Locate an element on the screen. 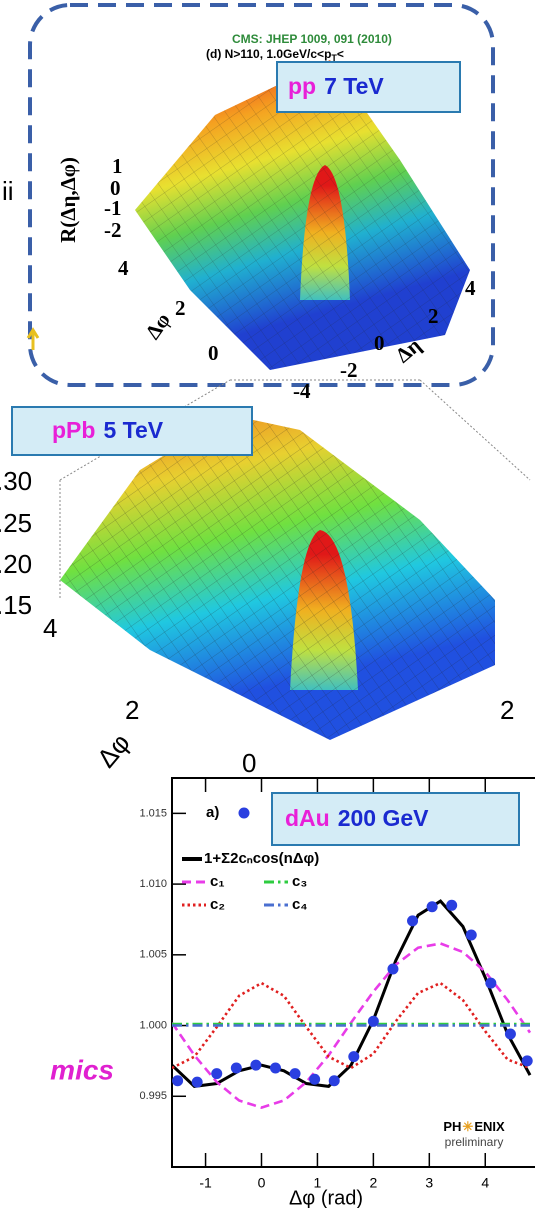 The image size is (535, 1208). logo: PH✳ENIX is located at coordinates (474, 1126).